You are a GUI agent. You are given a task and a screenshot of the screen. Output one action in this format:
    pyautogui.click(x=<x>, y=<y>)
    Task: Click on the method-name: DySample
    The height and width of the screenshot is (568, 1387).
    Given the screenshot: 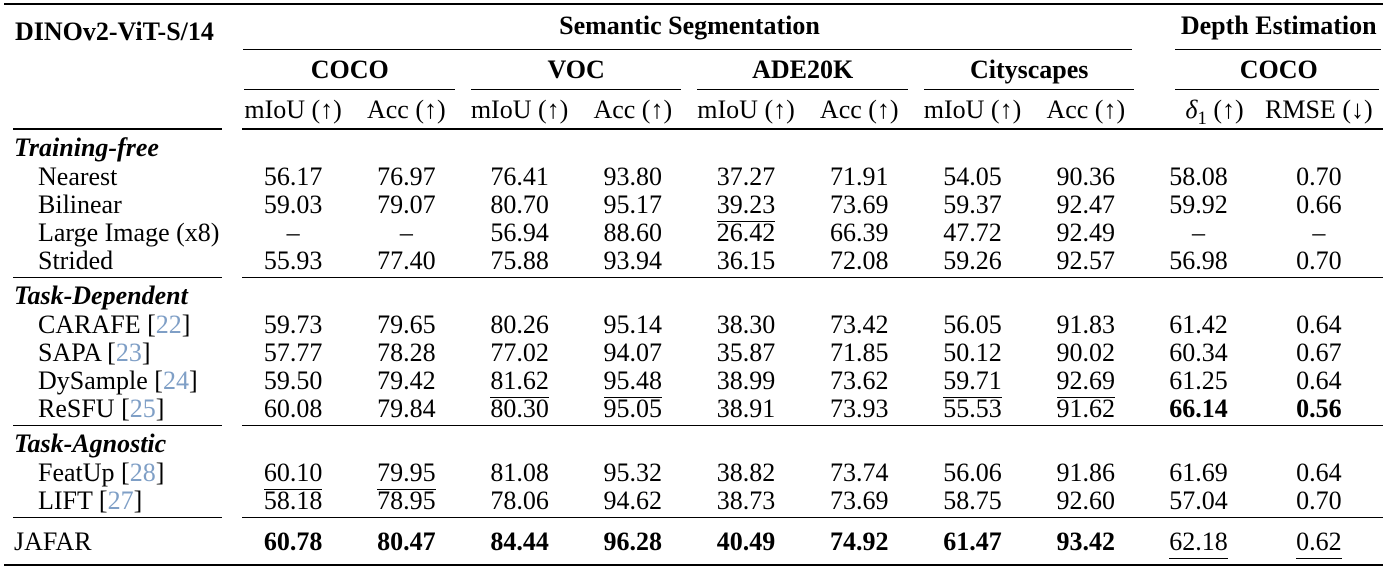 What is the action you would take?
    pyautogui.click(x=93, y=380)
    